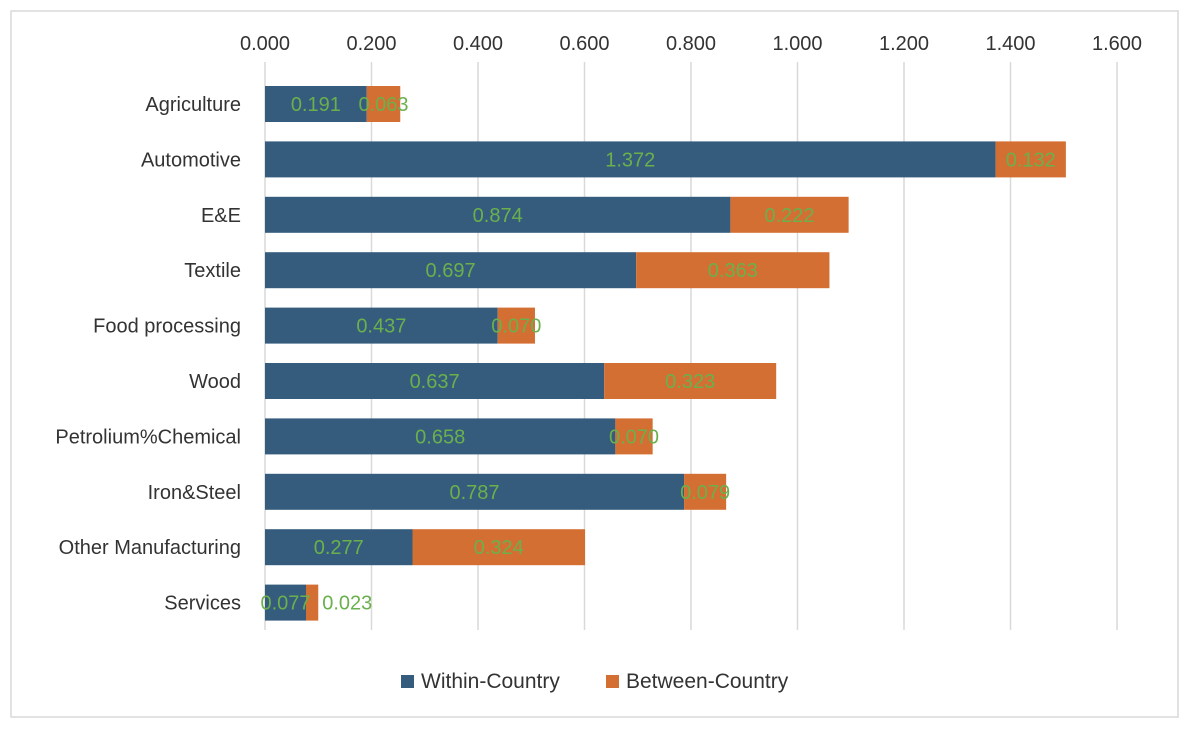  Describe the element at coordinates (1010, 44) in the screenshot. I see `x-tick-label: 1.400` at that location.